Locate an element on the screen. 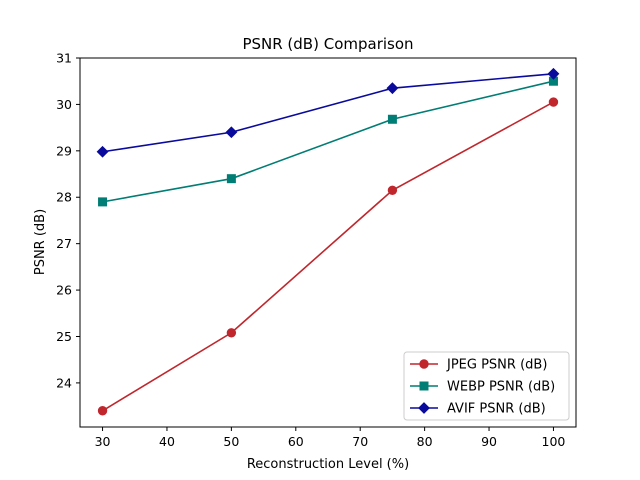 The height and width of the screenshot is (480, 640). x-tick-label: 90 is located at coordinates (489, 441).